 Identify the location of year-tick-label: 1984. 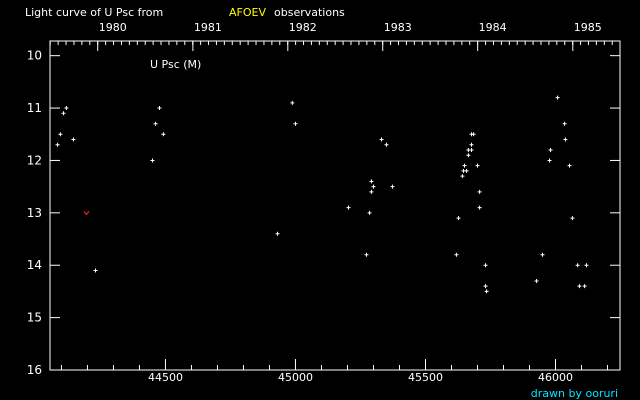
(493, 27).